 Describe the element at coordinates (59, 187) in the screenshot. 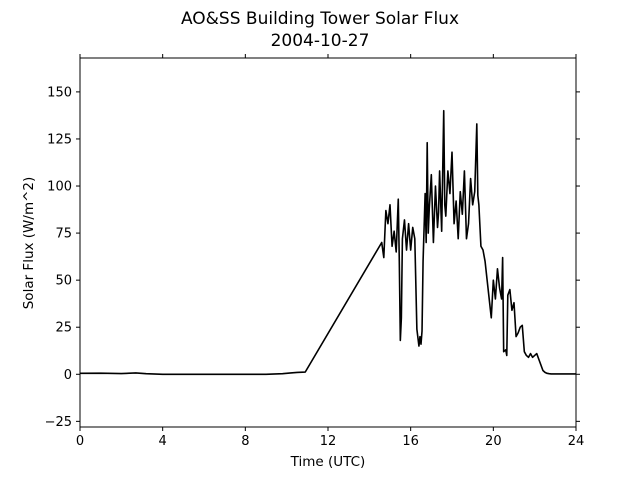

I see `y-tick-label: 100` at that location.